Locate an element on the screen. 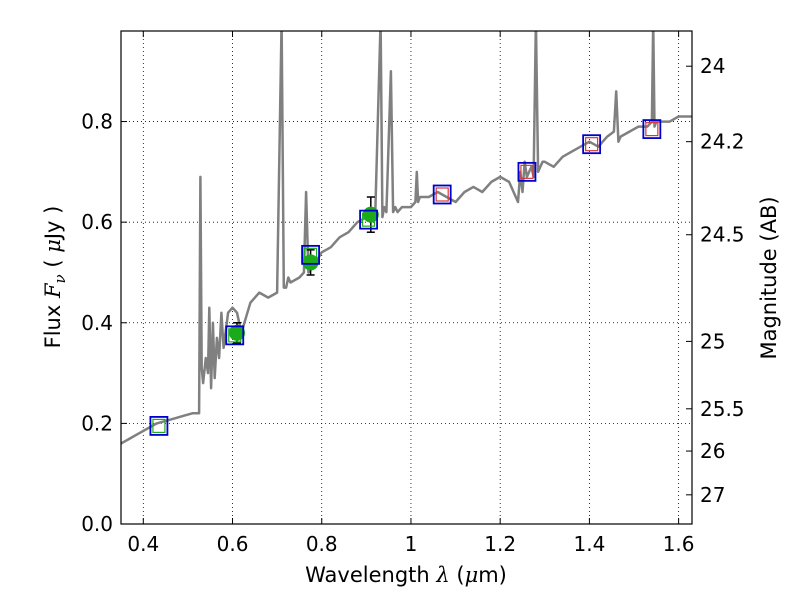 This screenshot has width=800, height=600. y2-tick-label: 25.5 is located at coordinates (722, 409).